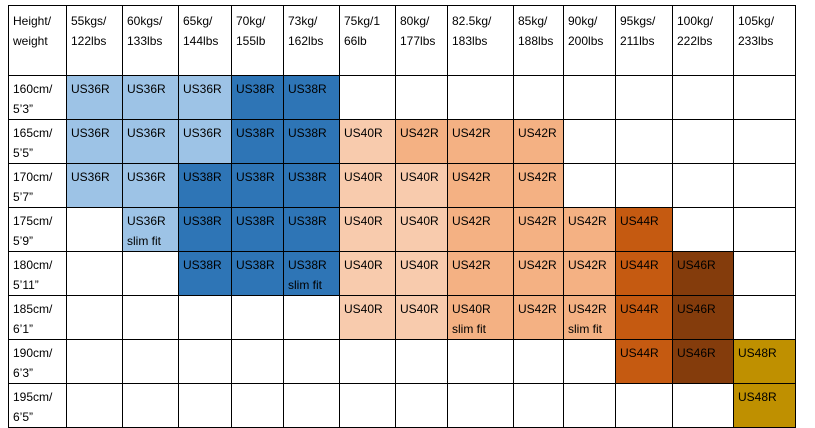  I want to click on row-label: 195cm/ 6’5”, so click(37, 405).